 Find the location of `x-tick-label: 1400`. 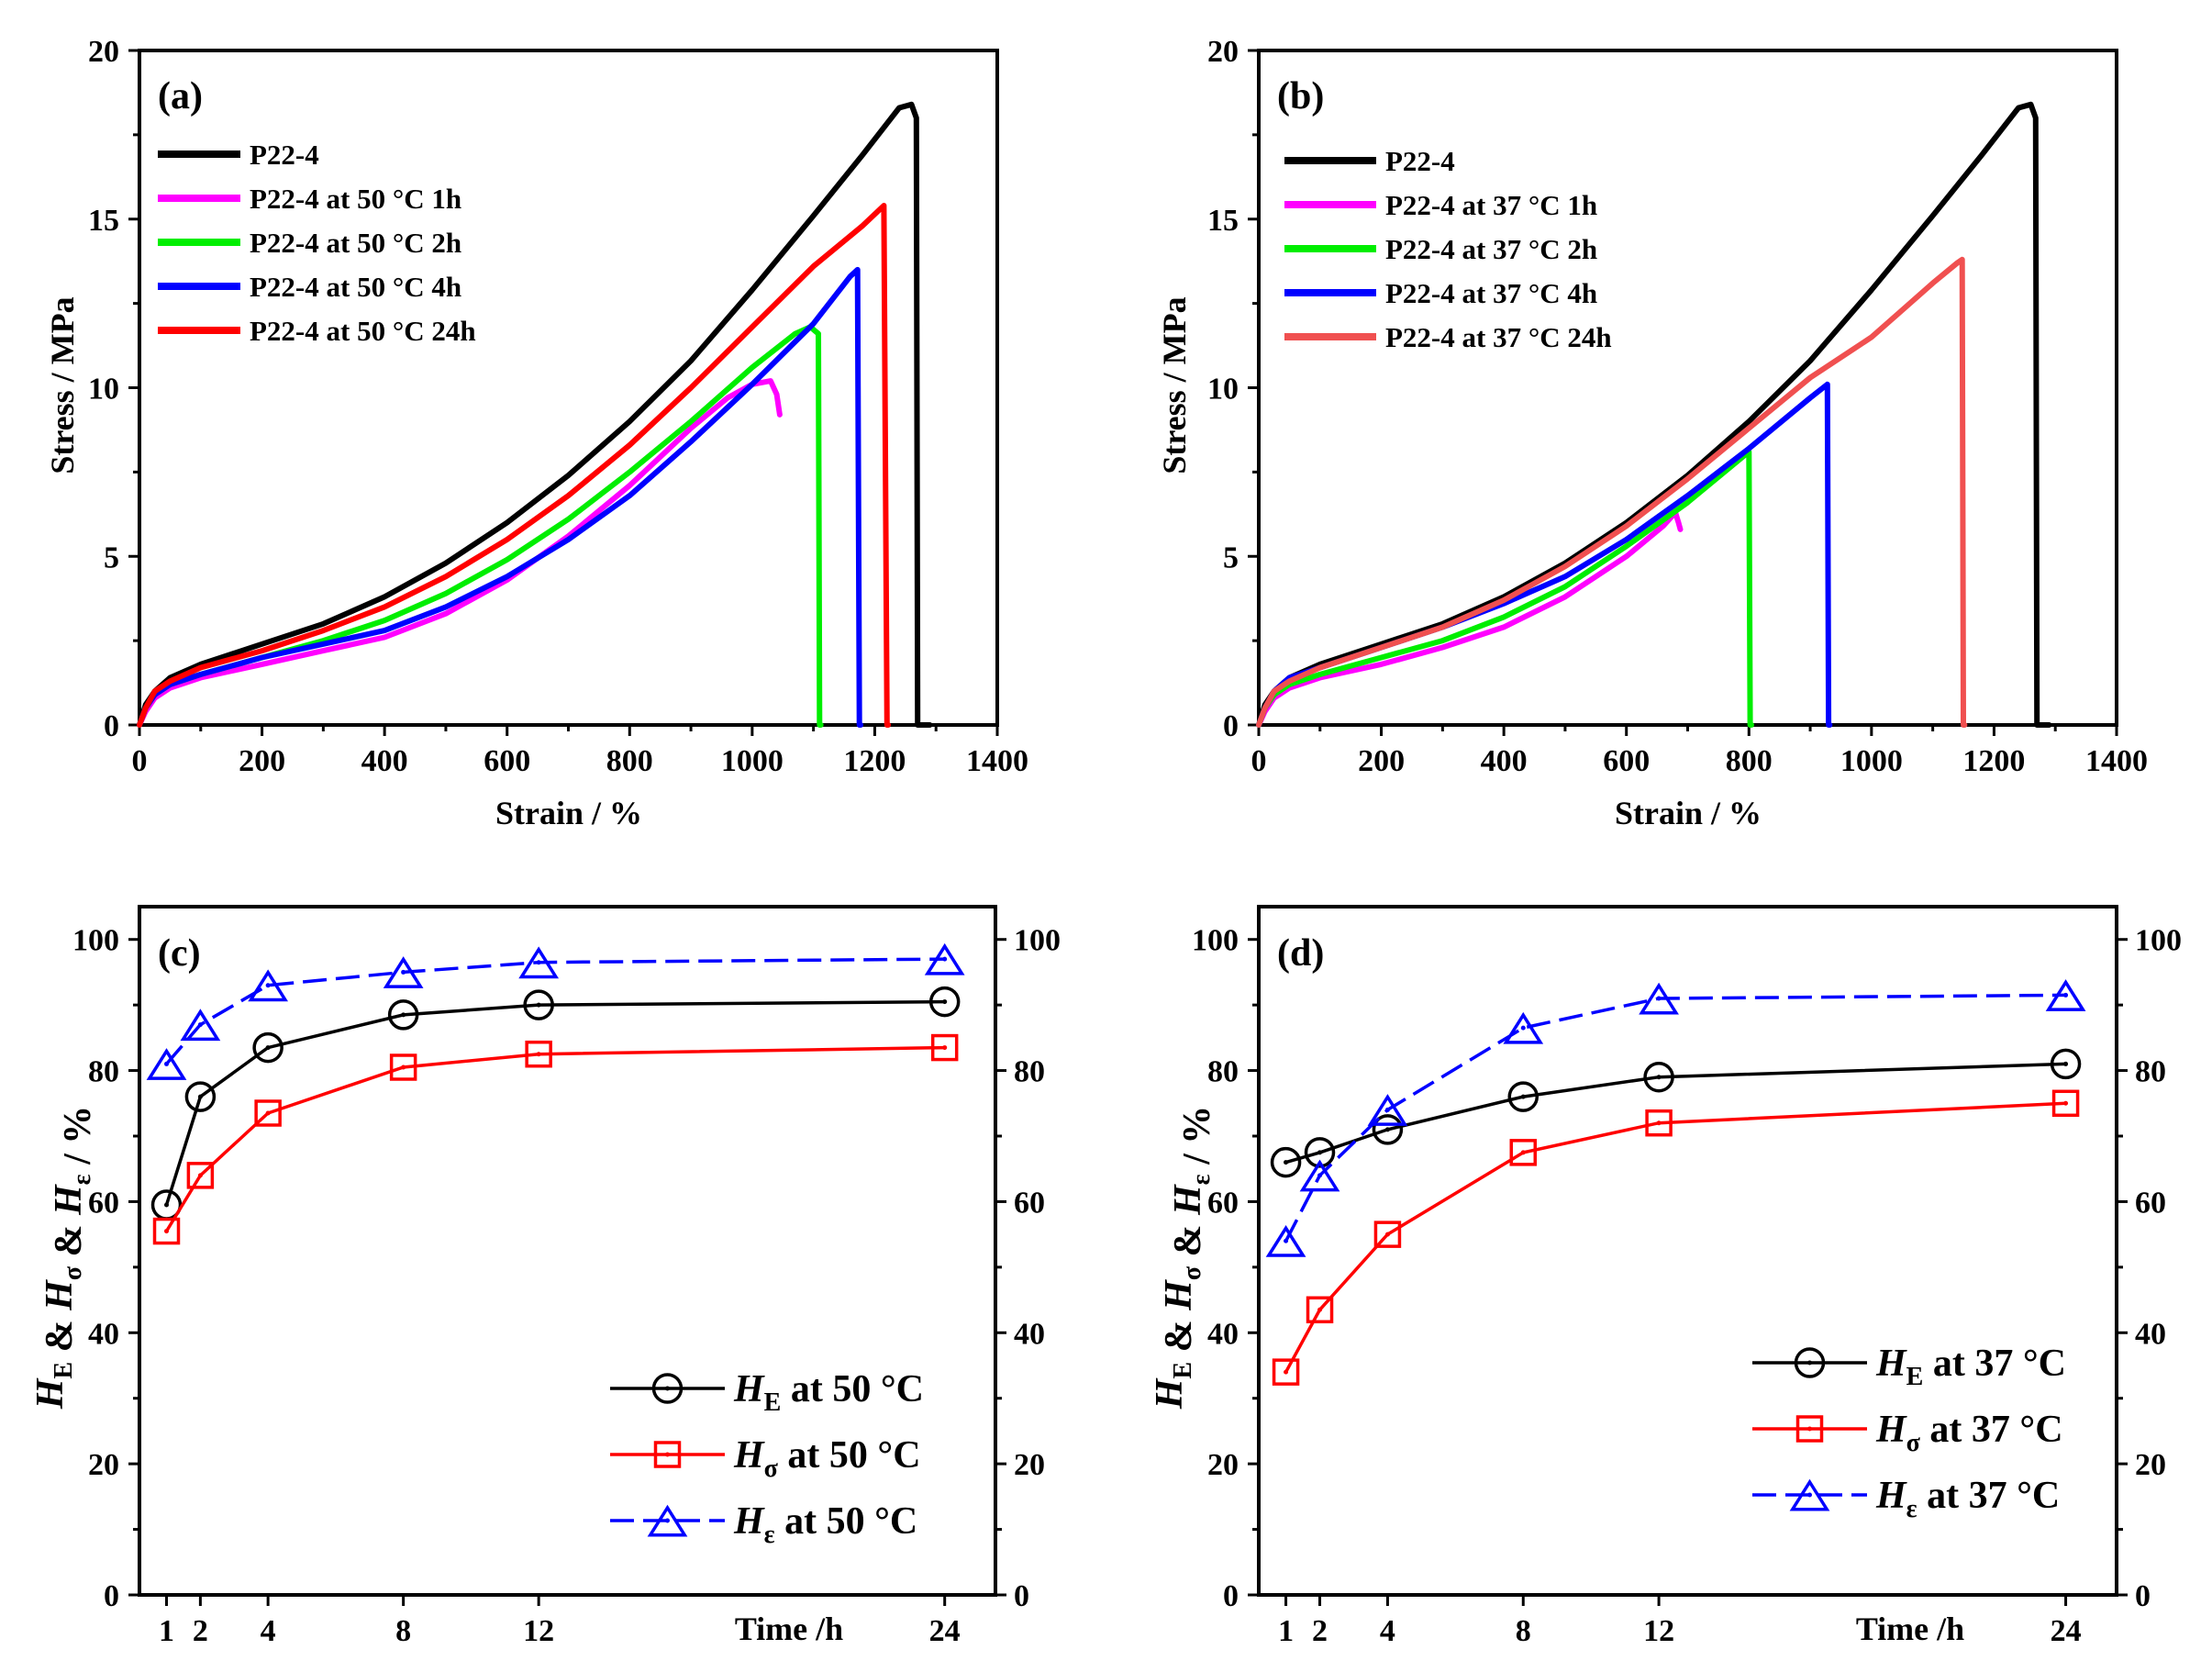

x-tick-label: 1400 is located at coordinates (997, 761).